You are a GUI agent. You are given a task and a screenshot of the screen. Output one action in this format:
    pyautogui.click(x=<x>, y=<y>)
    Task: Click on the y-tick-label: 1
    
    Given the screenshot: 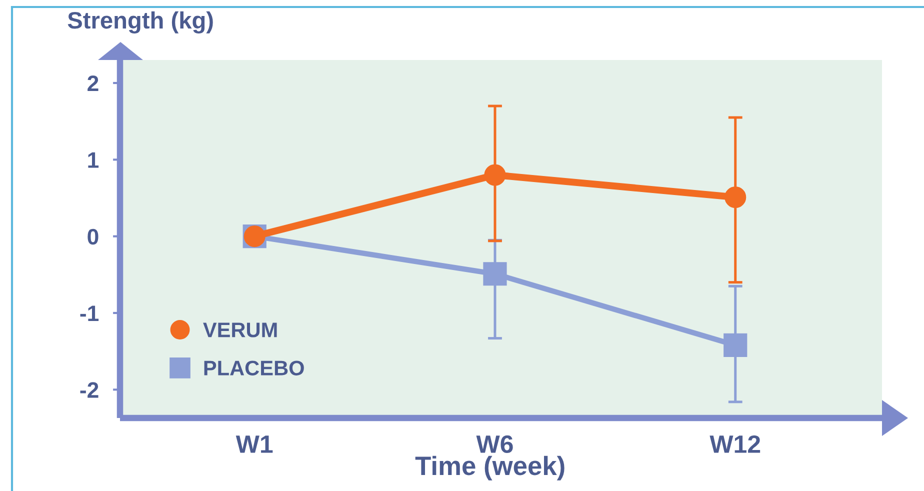 What is the action you would take?
    pyautogui.click(x=93, y=160)
    